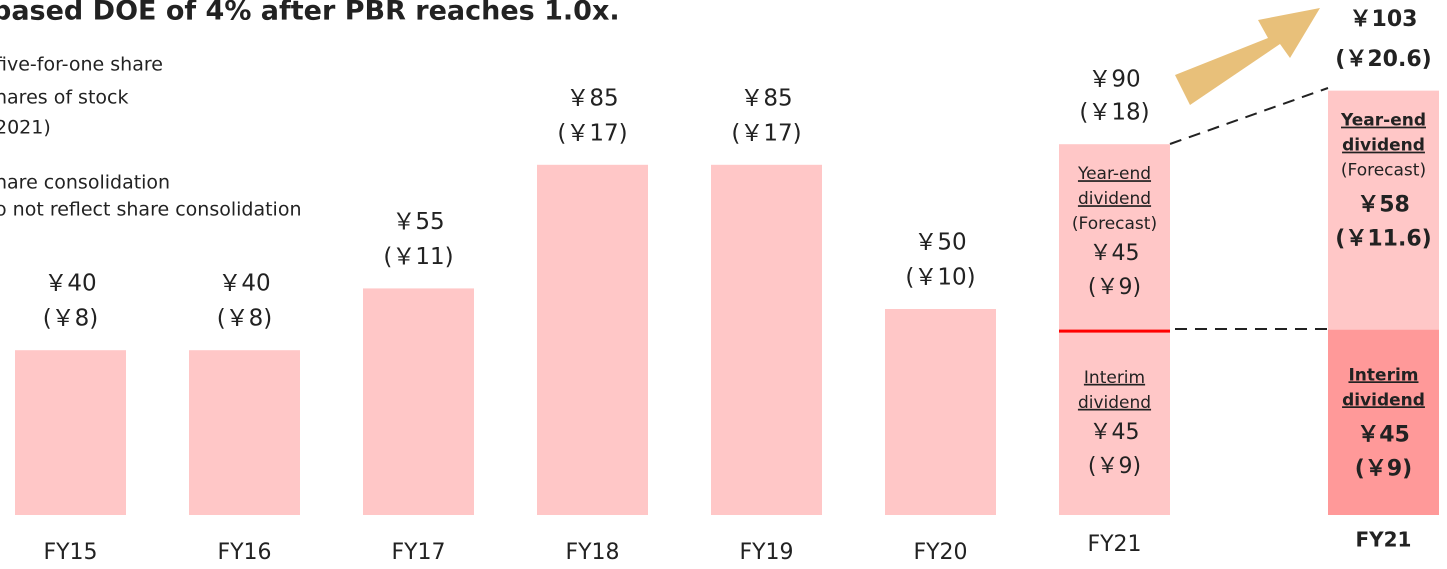 The image size is (1447, 569). I want to click on arrow, so click(1247, 56).